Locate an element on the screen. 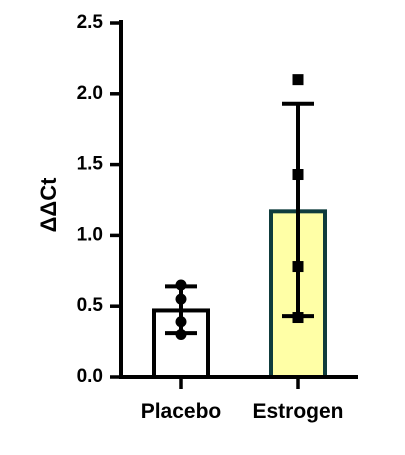 This screenshot has width=405, height=455. y-tick-label: 0.5 is located at coordinates (90, 305).